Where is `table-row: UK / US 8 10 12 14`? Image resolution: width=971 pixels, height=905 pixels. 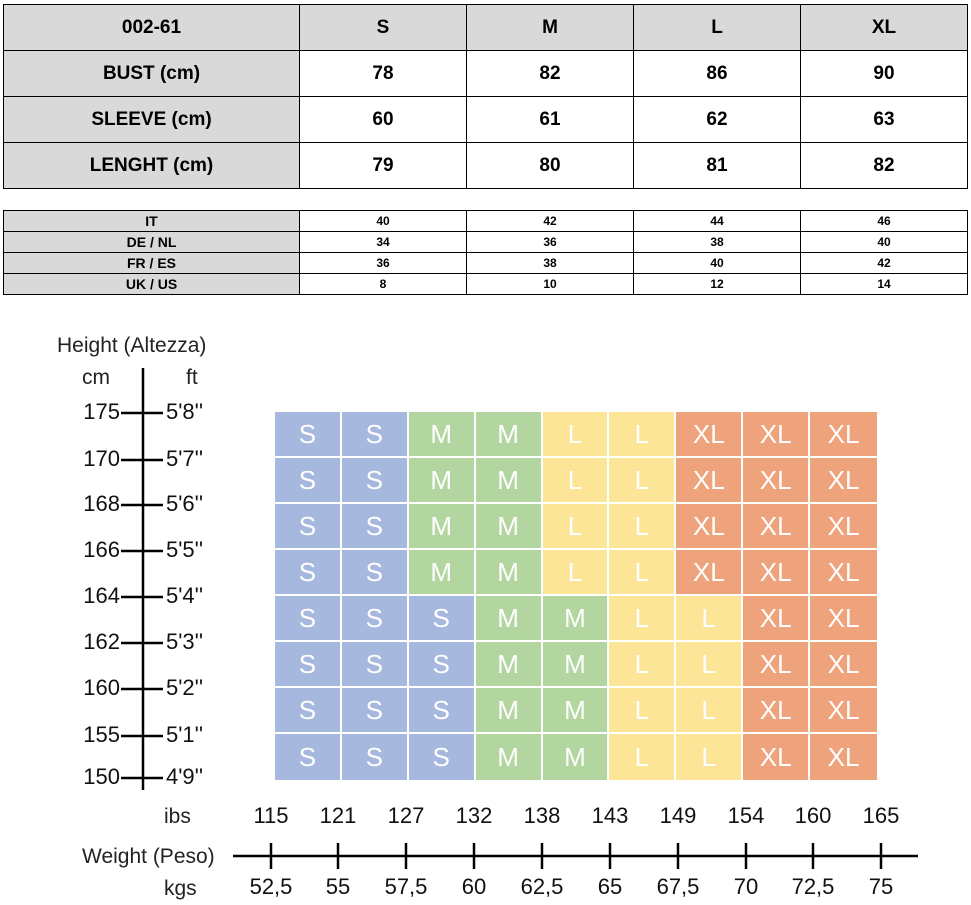
table-row: UK / US 8 10 12 14 is located at coordinates (485, 284).